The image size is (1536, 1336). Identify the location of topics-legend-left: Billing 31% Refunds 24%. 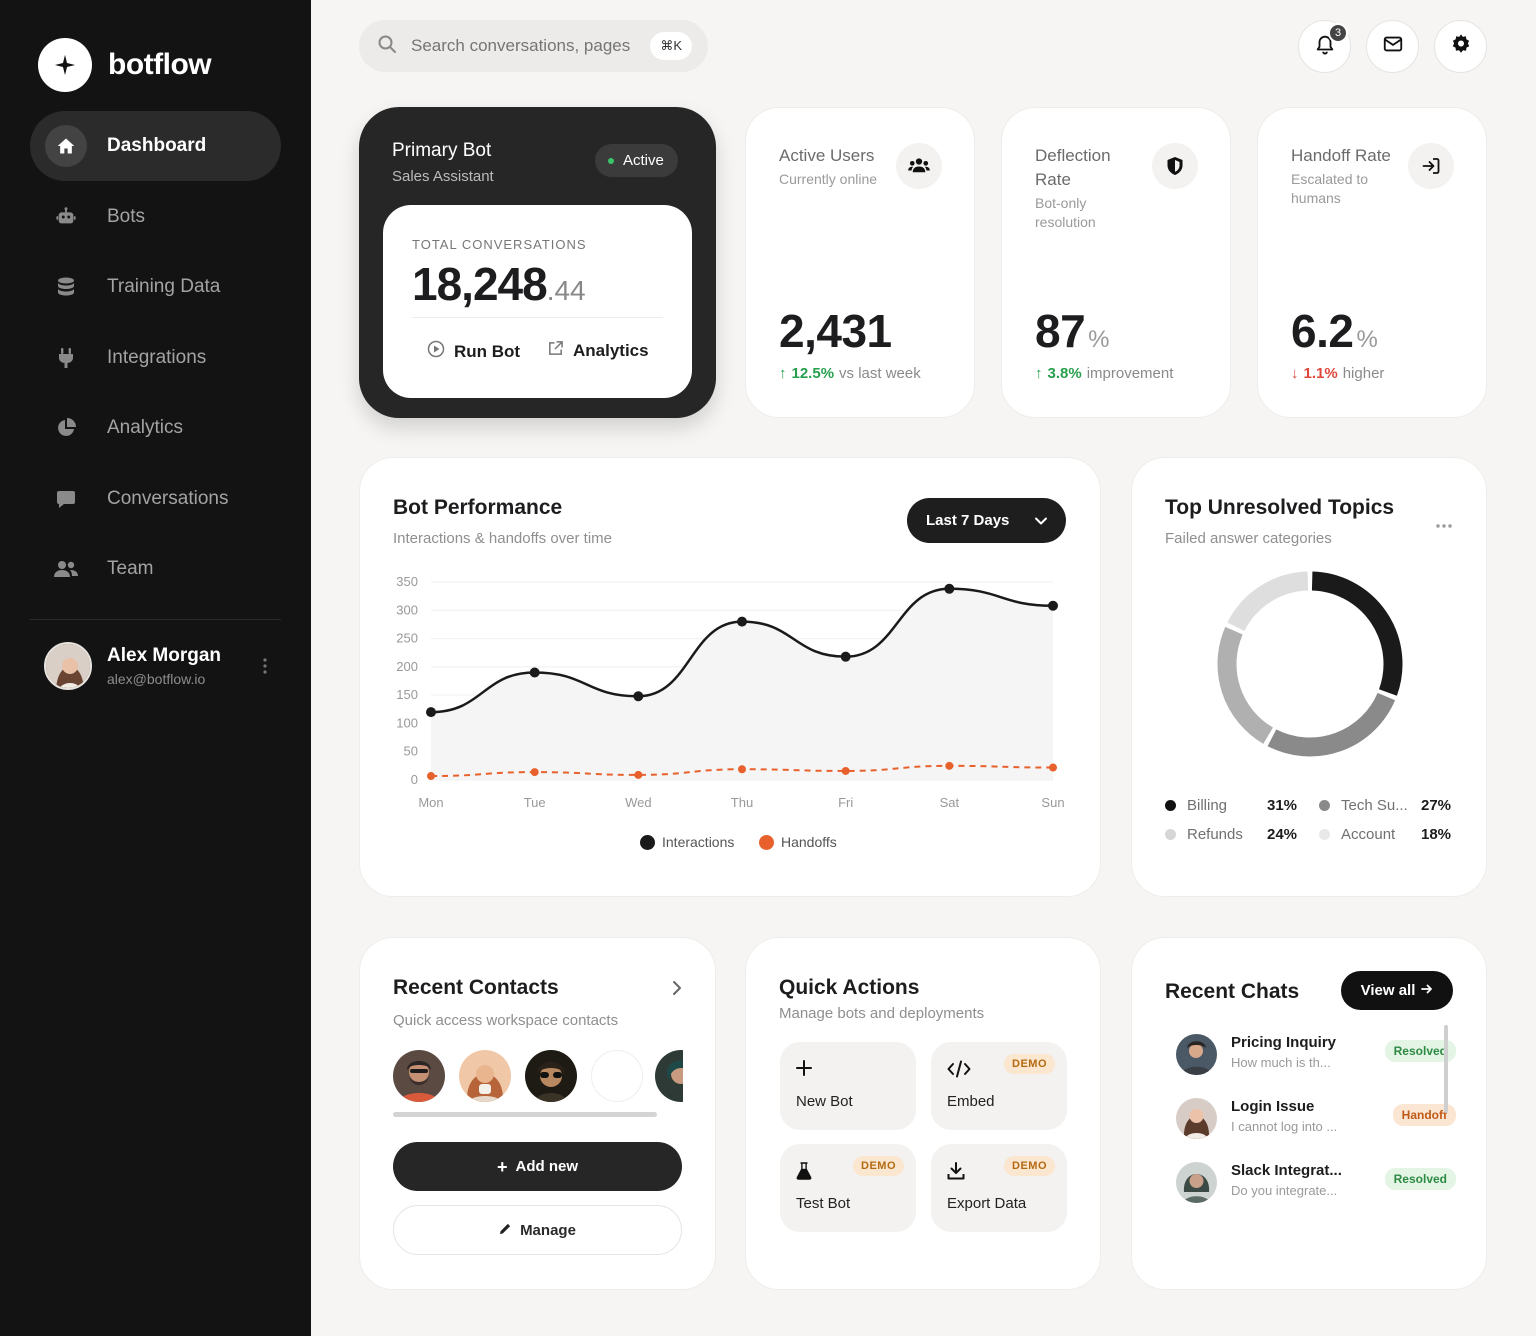
(1231, 820).